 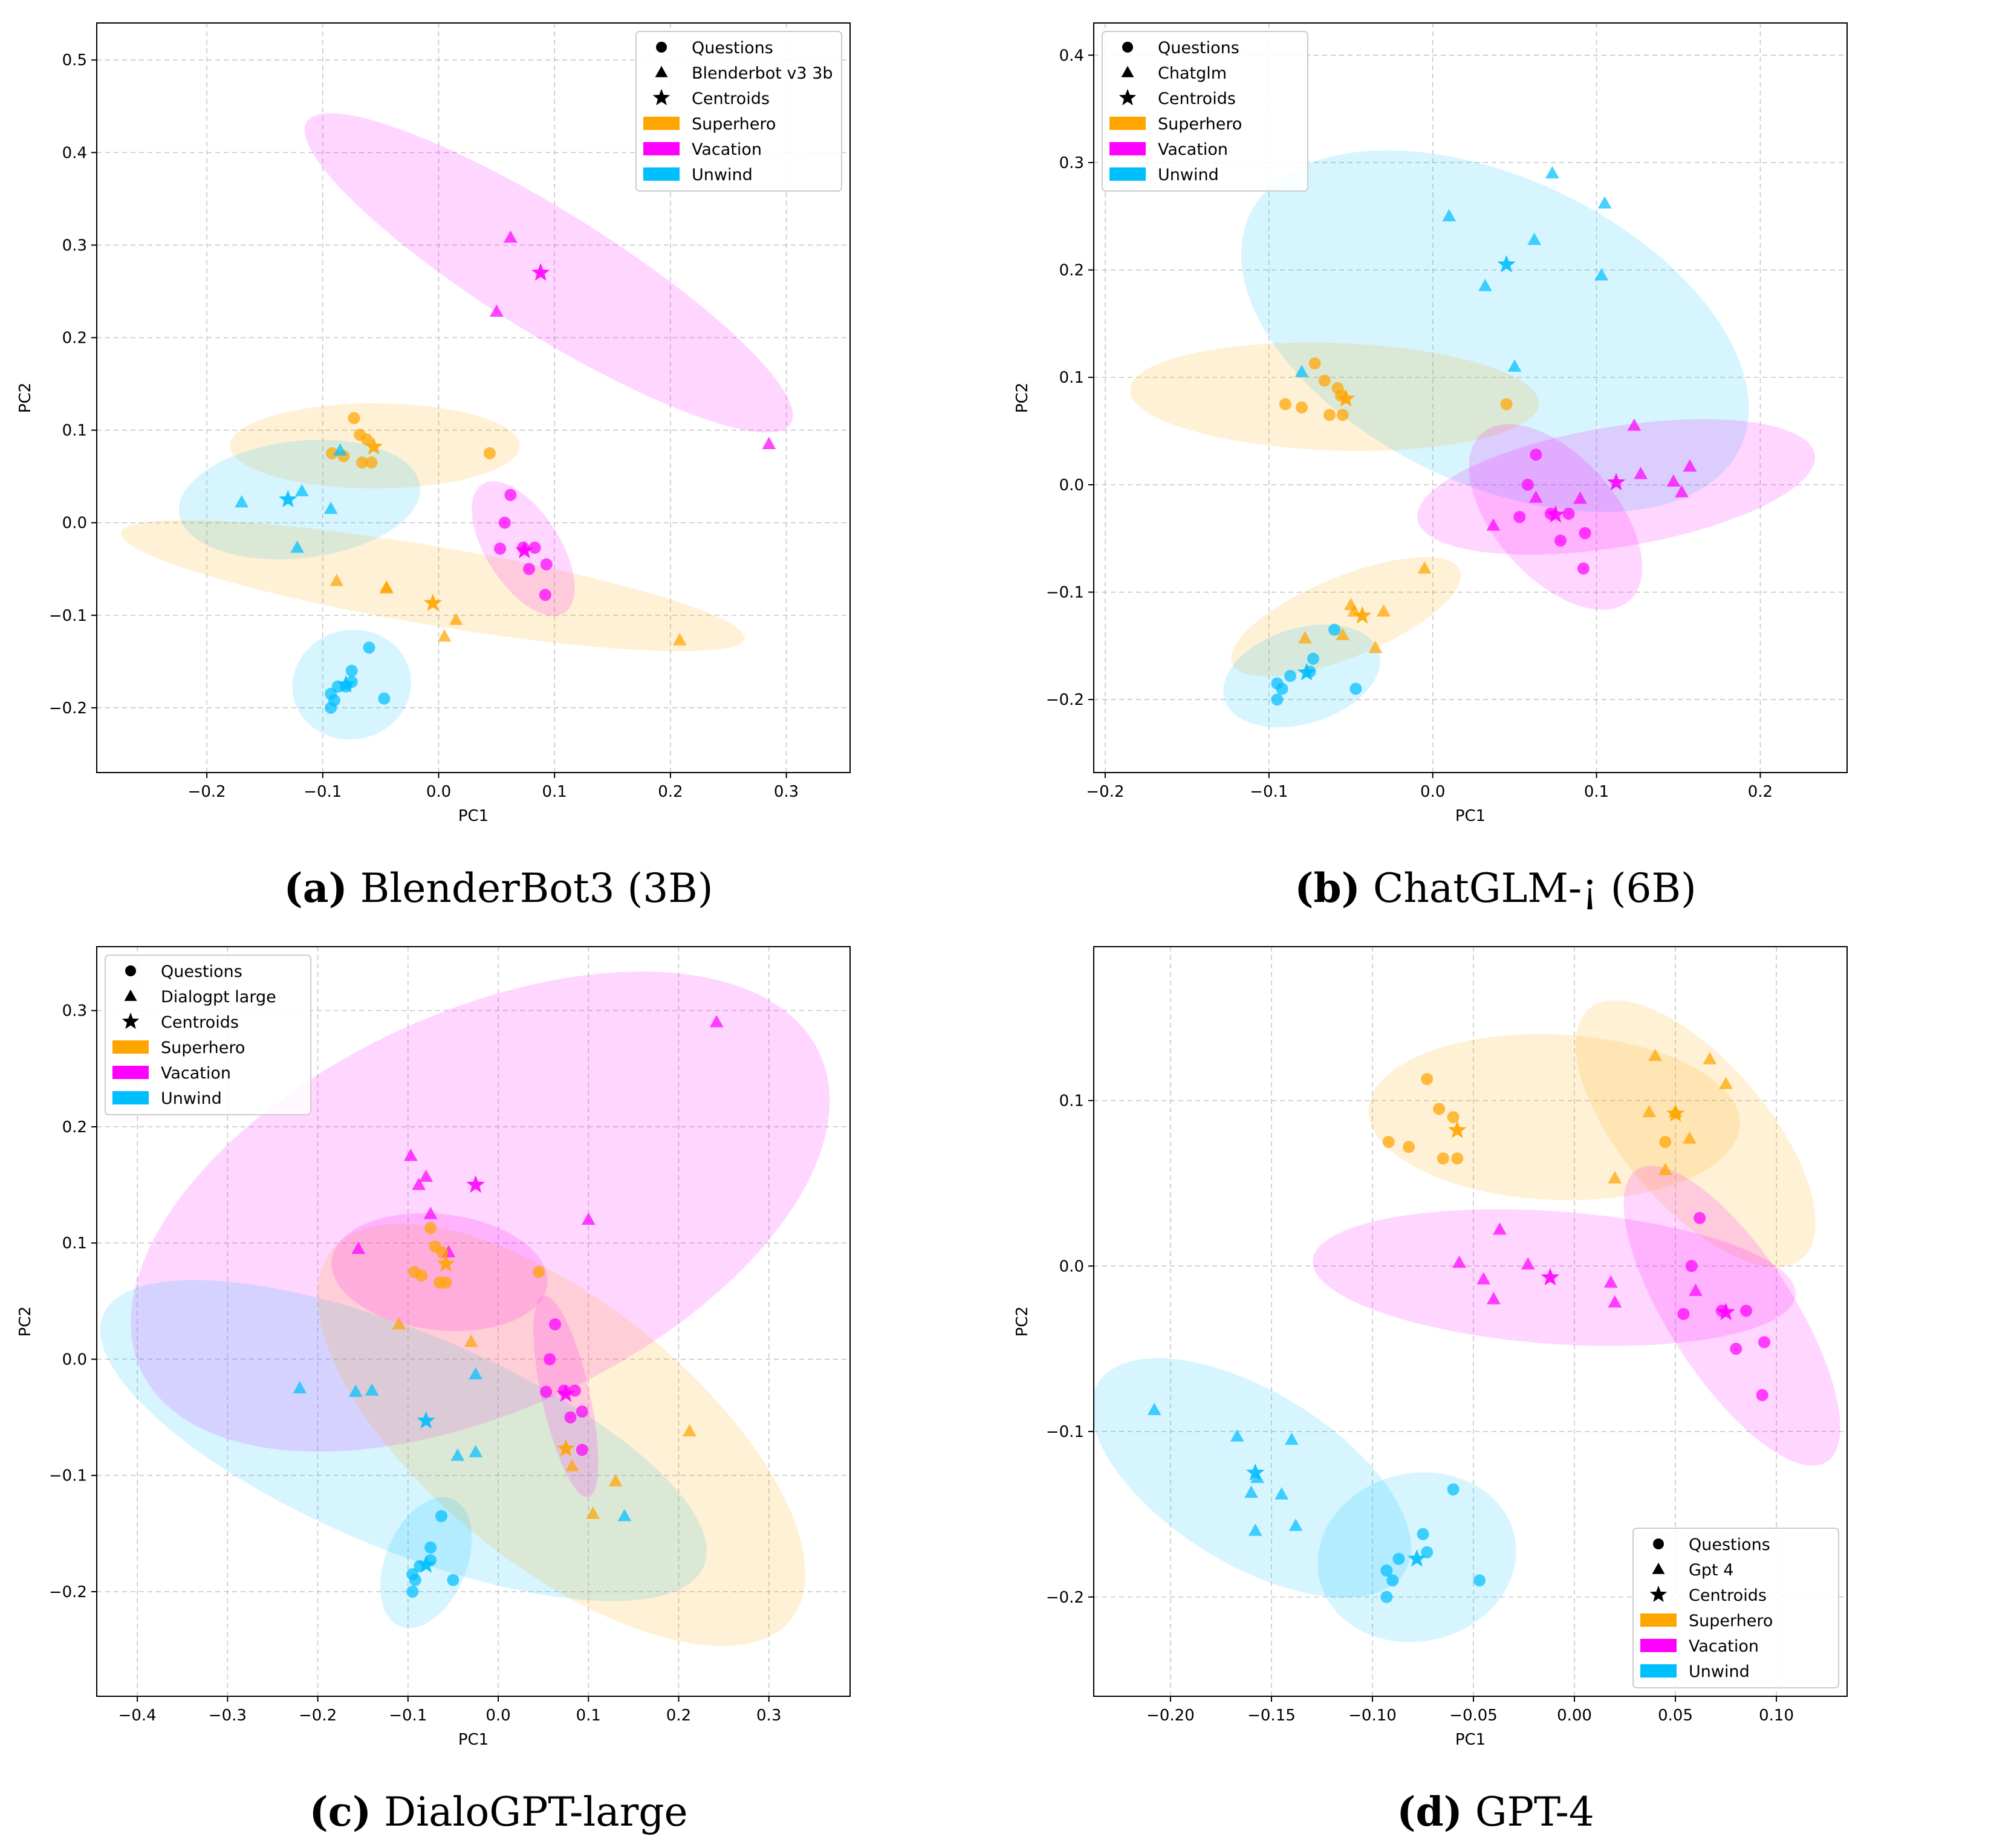 I want to click on y-tick-label: 0.1, so click(x=74, y=1243).